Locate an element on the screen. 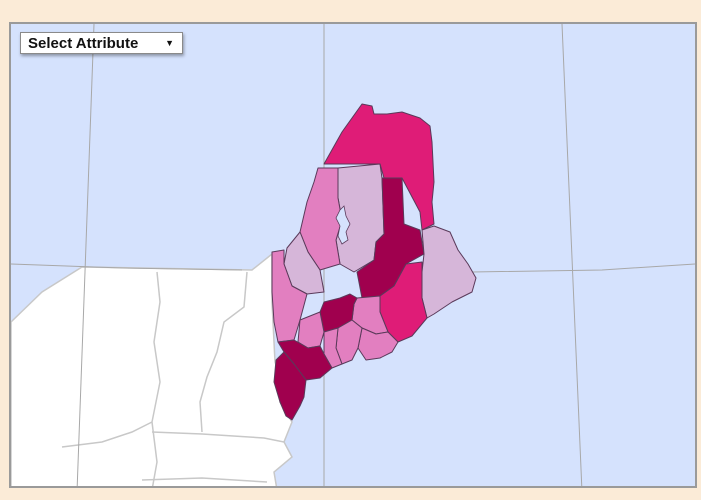 Image resolution: width=701 pixels, height=500 pixels. attribute-select: Select Attribute ▼ is located at coordinates (101, 43).